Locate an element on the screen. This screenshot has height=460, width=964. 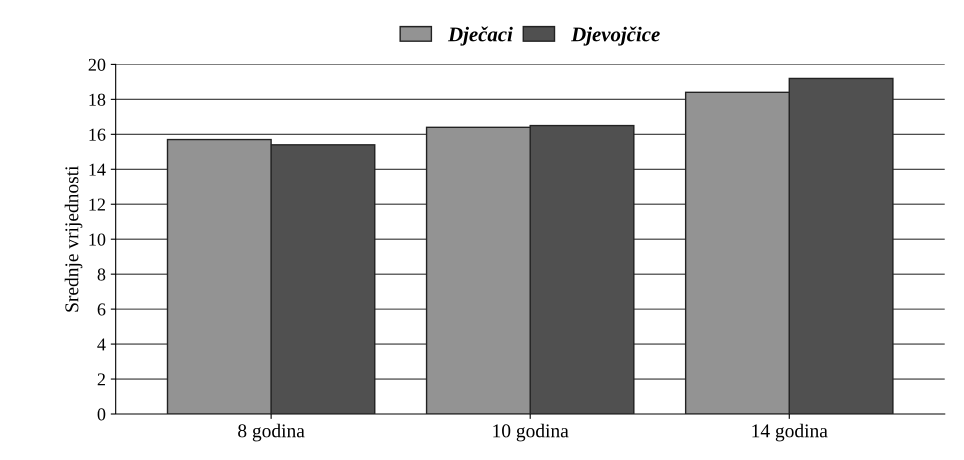
y-tick-label: 6 is located at coordinates (102, 309).